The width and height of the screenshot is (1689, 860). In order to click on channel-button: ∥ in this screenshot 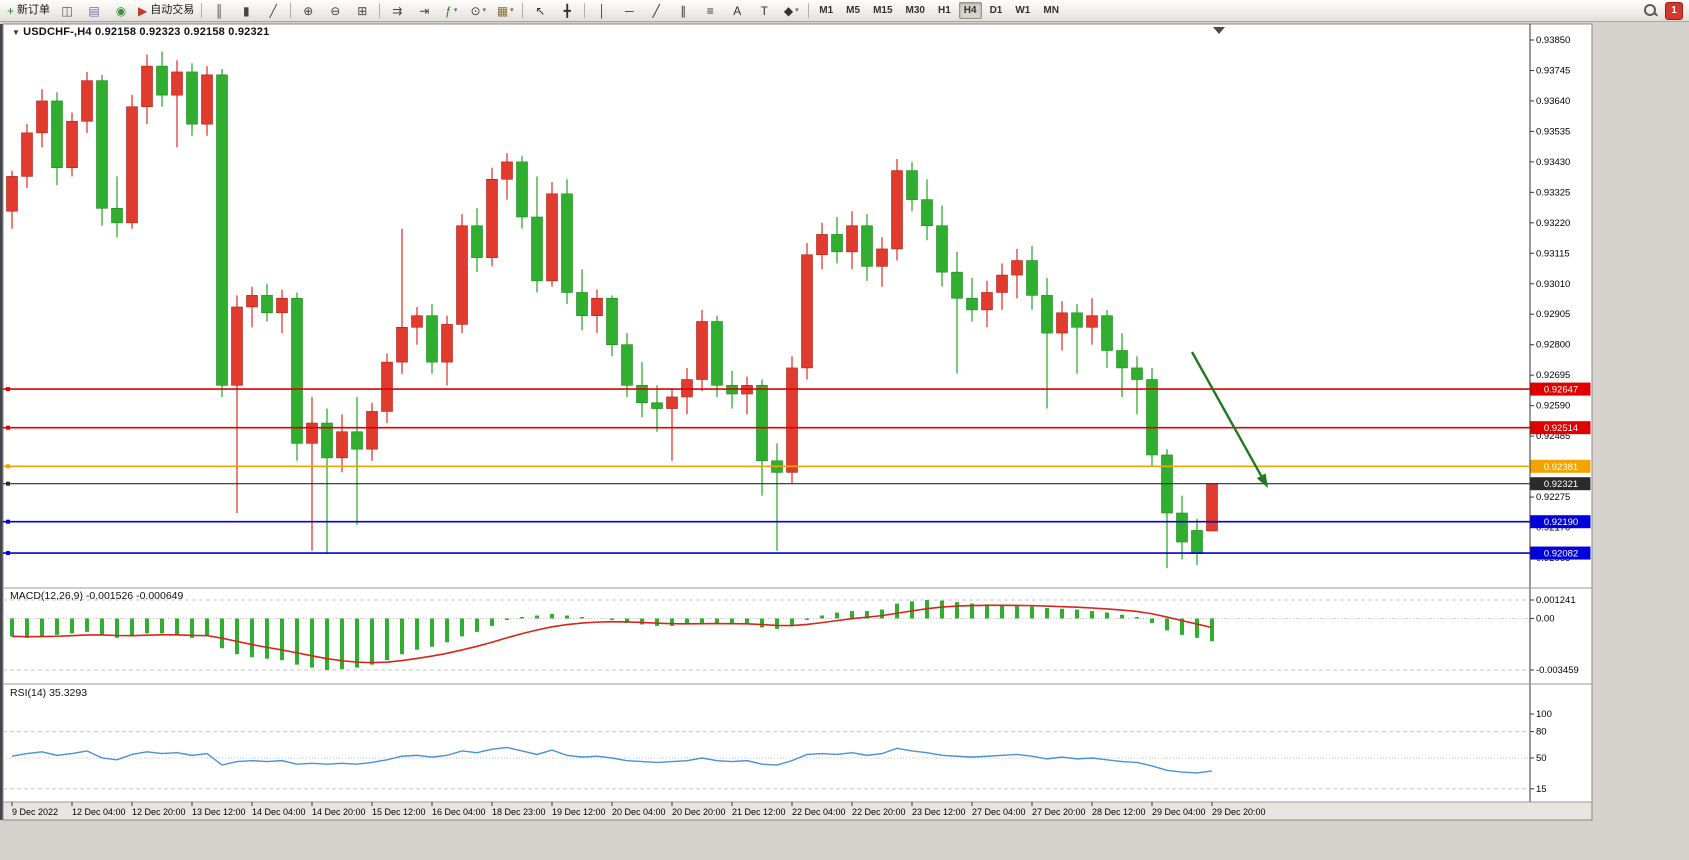, I will do `click(683, 11)`.